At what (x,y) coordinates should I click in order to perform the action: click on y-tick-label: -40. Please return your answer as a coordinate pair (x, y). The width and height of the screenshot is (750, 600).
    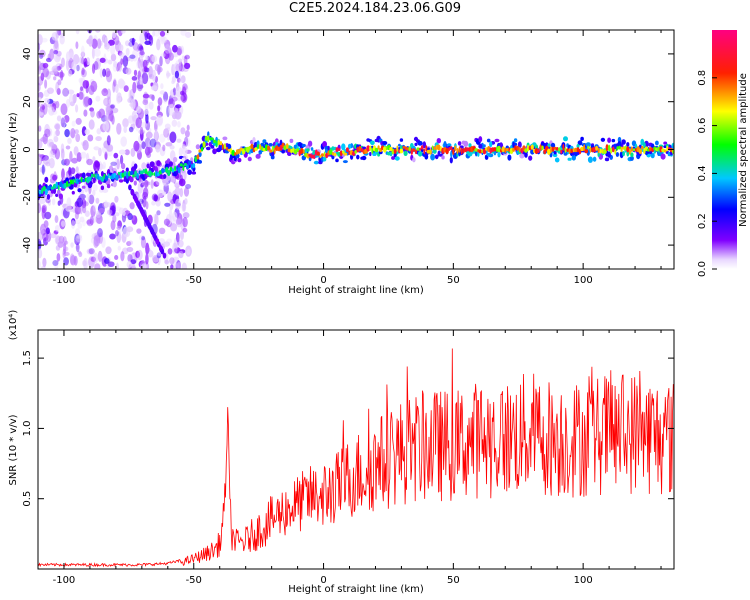
    Looking at the image, I should click on (27, 245).